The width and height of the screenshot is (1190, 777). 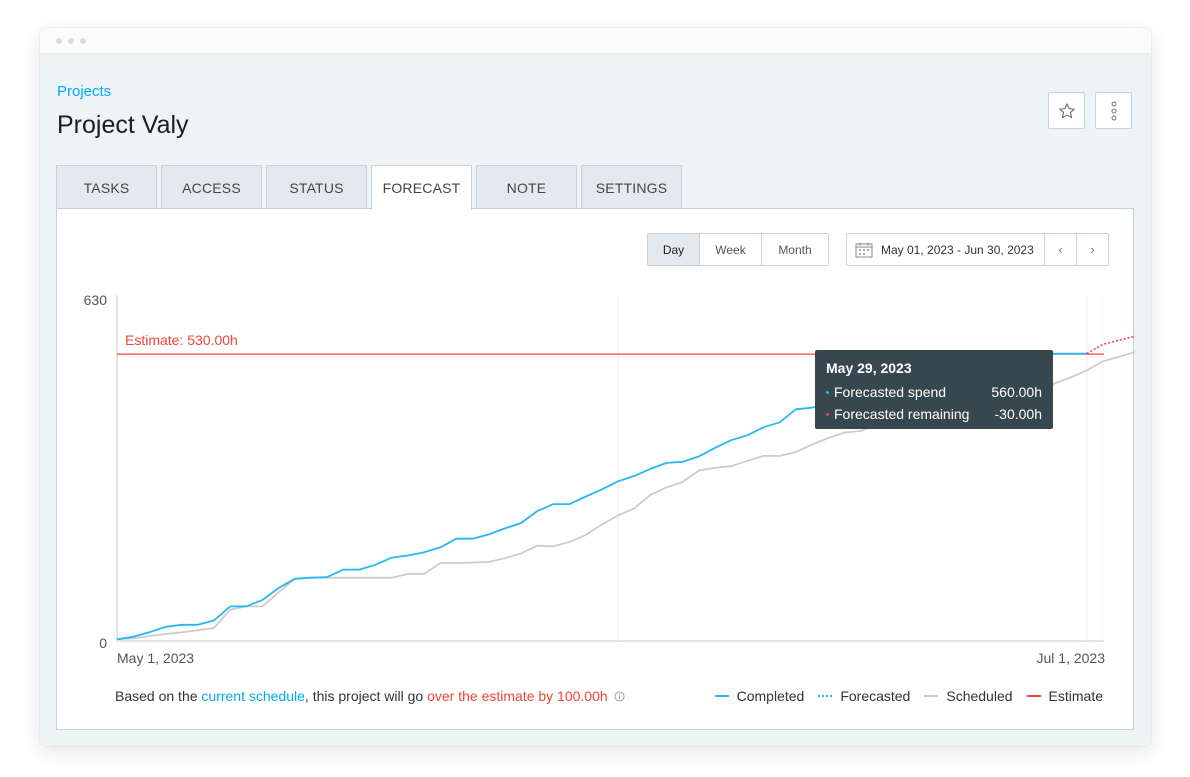 I want to click on summary-prefix: Based on the, so click(x=158, y=696).